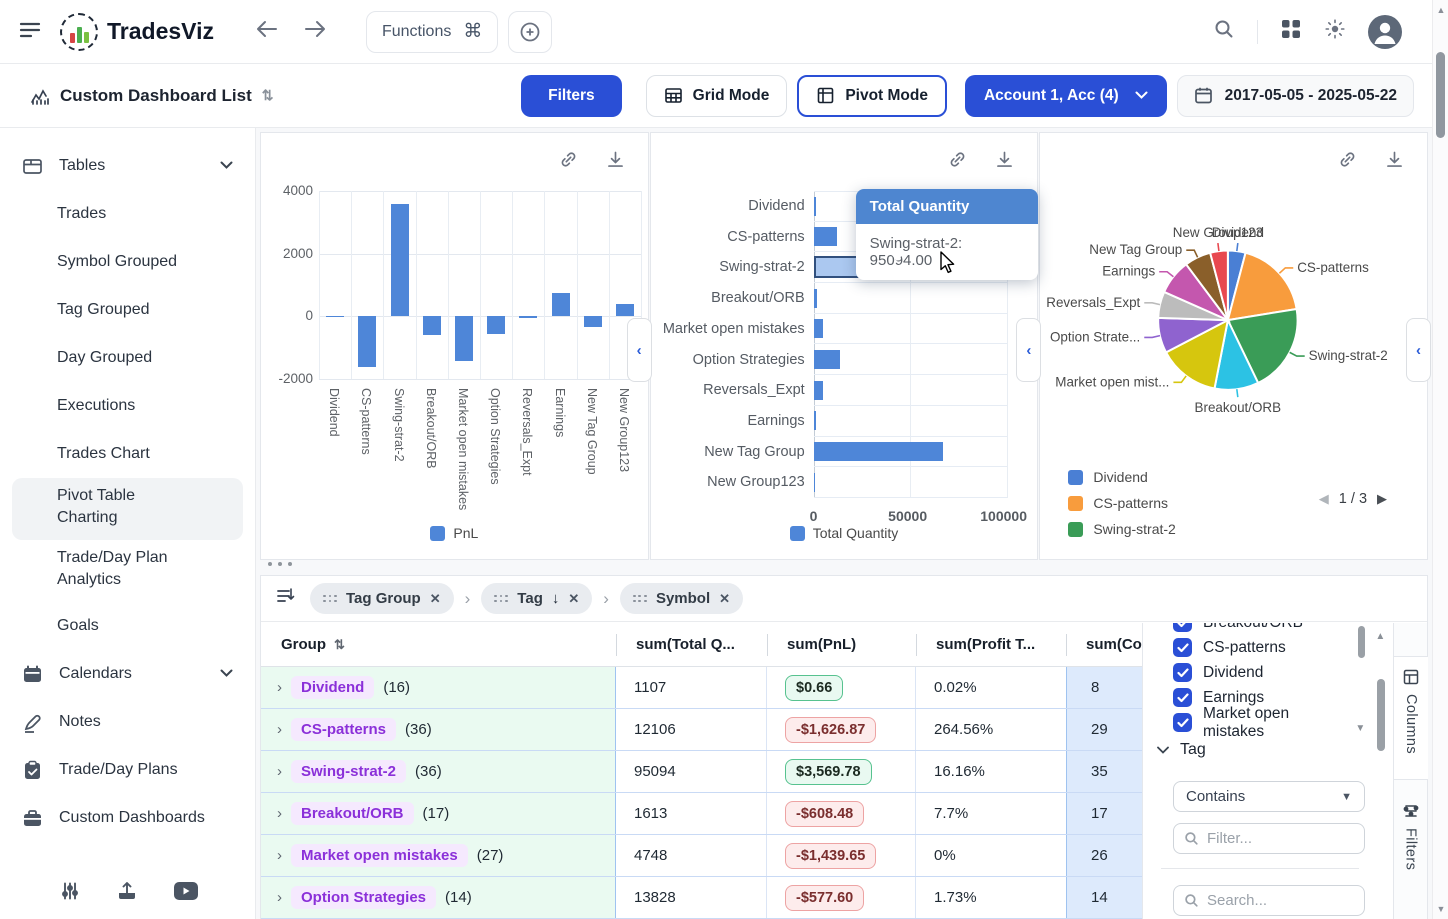 The width and height of the screenshot is (1448, 919). What do you see at coordinates (1121, 477) in the screenshot?
I see `legend-item-dividend: Dividend` at bounding box center [1121, 477].